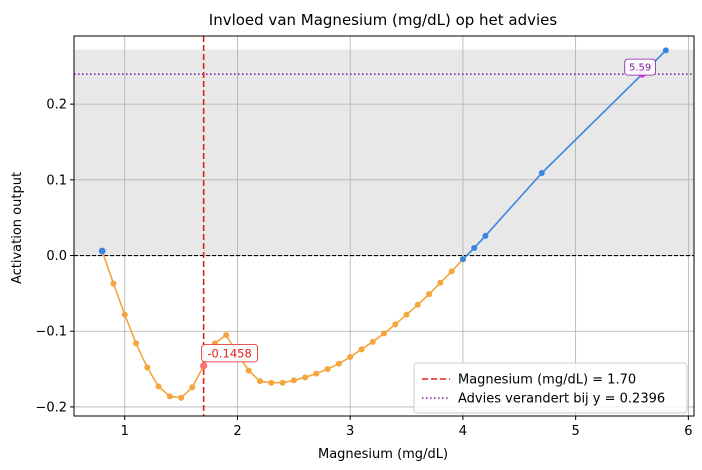 This screenshot has width=702, height=470. I want to click on x-tick-label: 2, so click(237, 431).